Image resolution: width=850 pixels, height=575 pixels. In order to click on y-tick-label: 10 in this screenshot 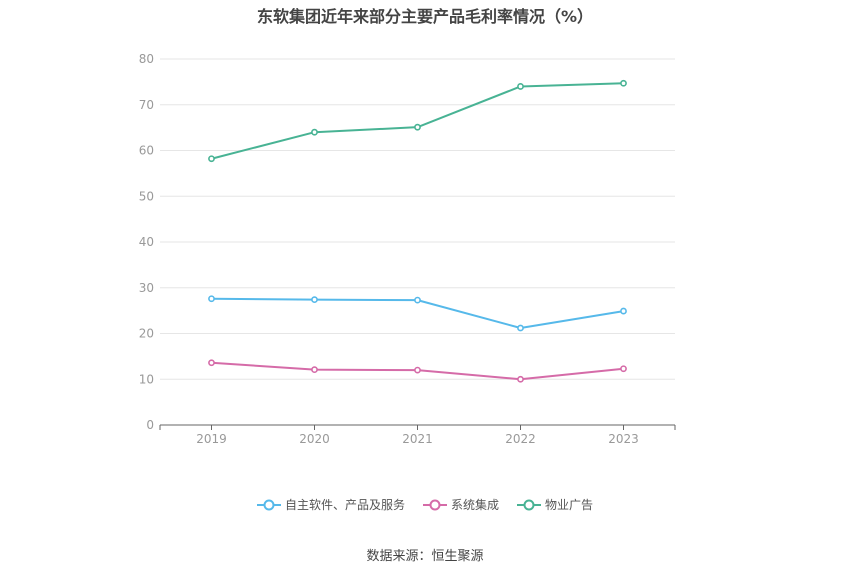, I will do `click(146, 379)`.